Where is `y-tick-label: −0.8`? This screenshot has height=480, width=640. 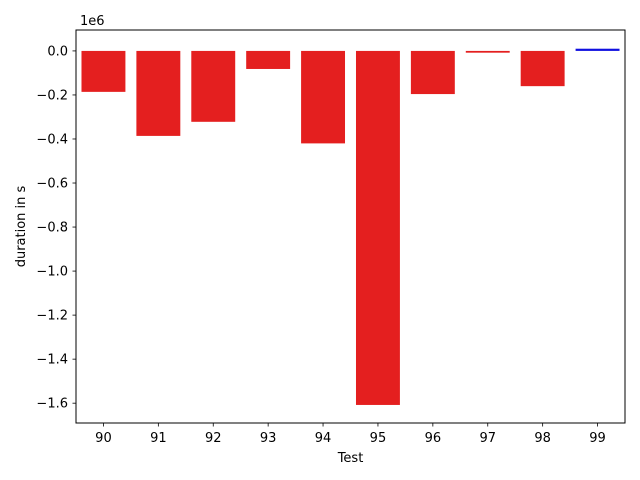 y-tick-label: −0.8 is located at coordinates (52, 228).